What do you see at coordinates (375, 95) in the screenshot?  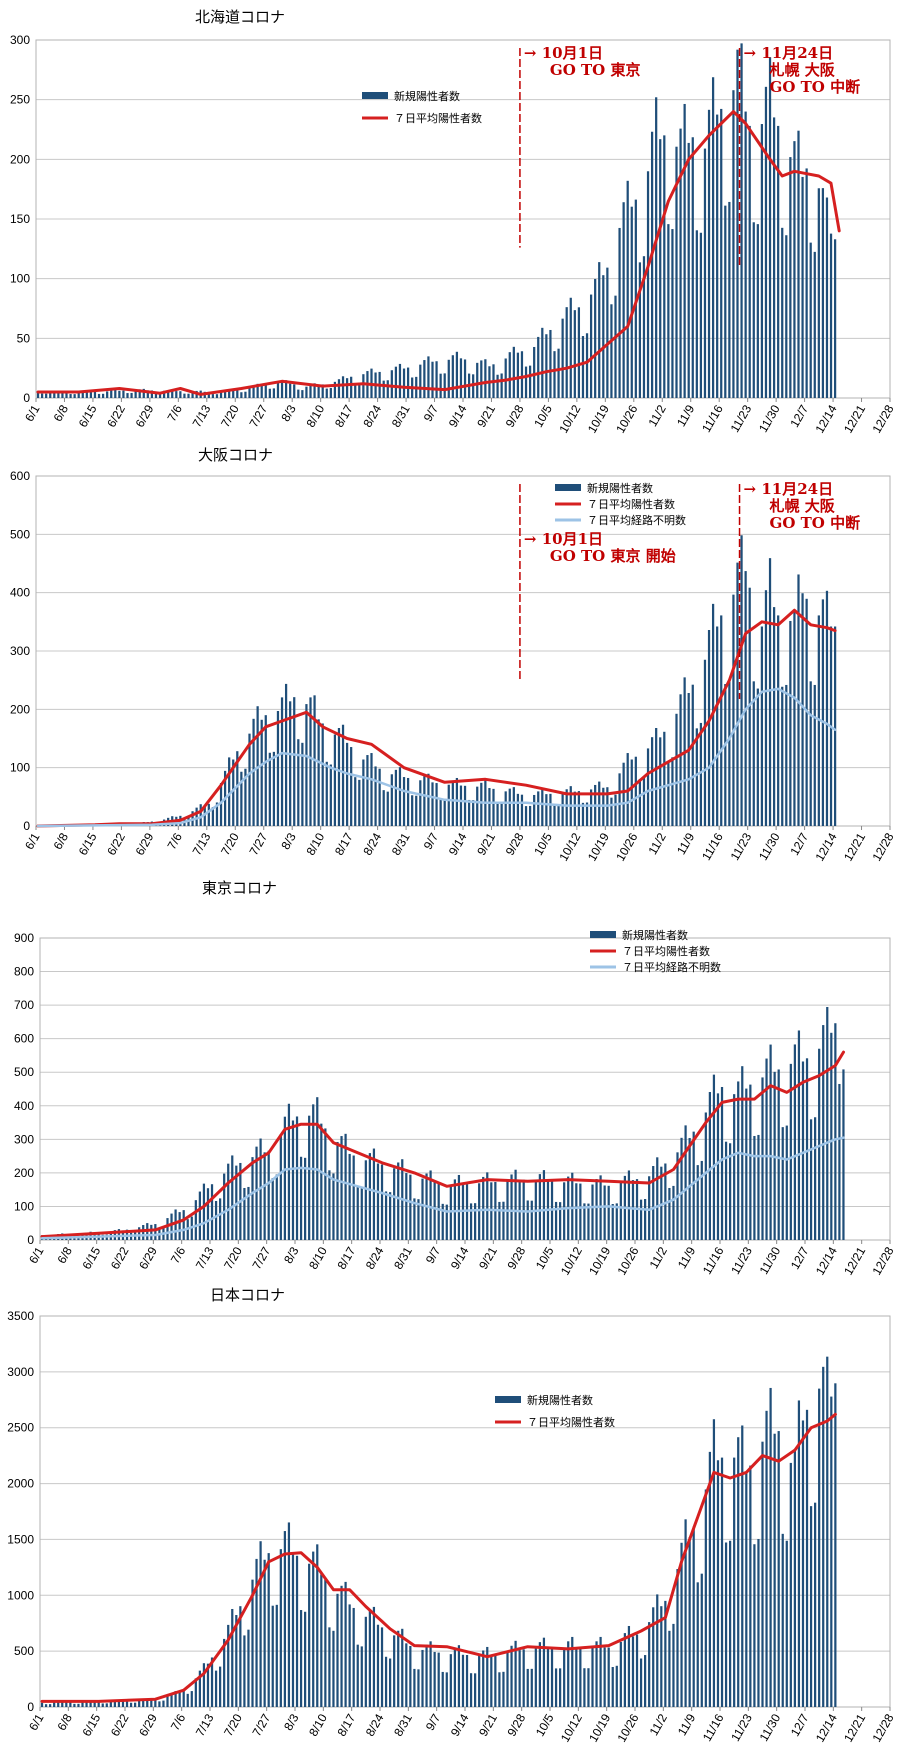 I see `legend-swatch-bar` at bounding box center [375, 95].